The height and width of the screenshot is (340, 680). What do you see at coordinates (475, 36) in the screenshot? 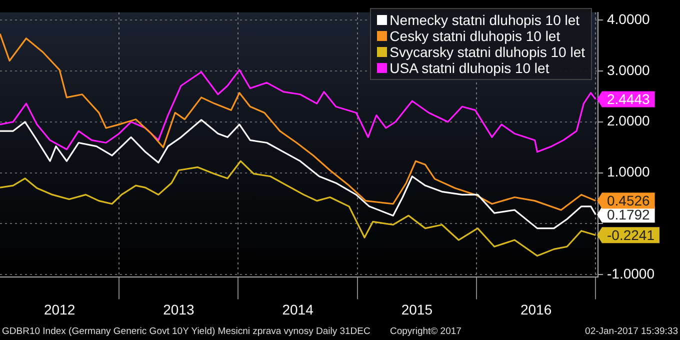
I see `legend-label: Cesky statni dluhopis 10 let` at bounding box center [475, 36].